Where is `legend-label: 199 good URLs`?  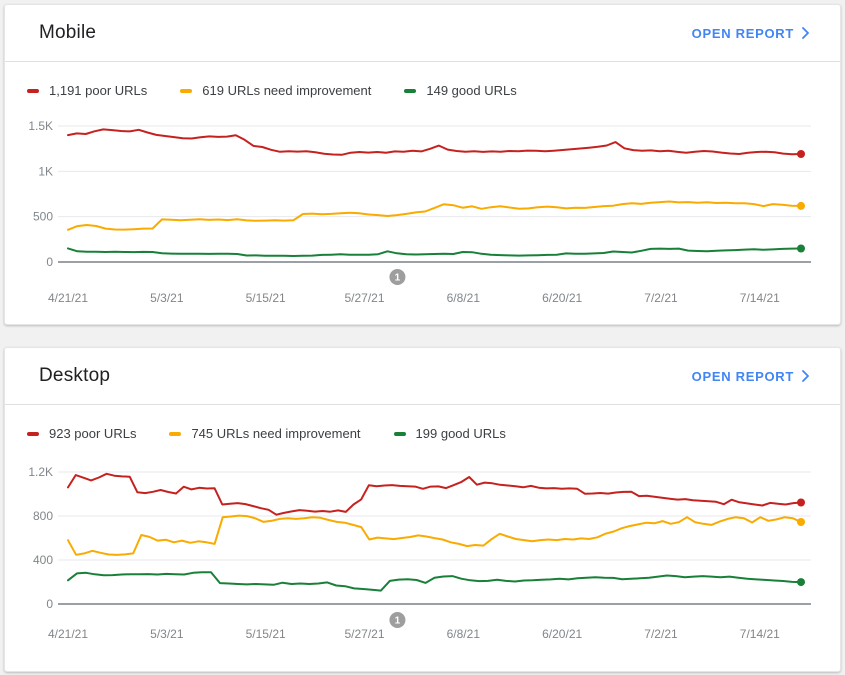 legend-label: 199 good URLs is located at coordinates (460, 433).